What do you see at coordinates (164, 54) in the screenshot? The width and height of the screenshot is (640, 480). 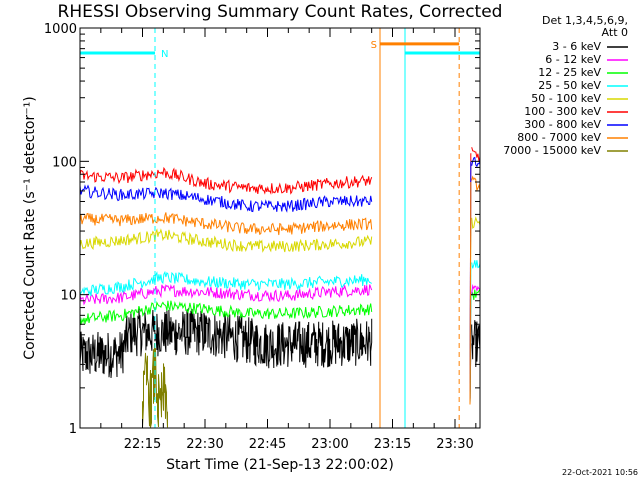 I see `flag-label-0: N` at bounding box center [164, 54].